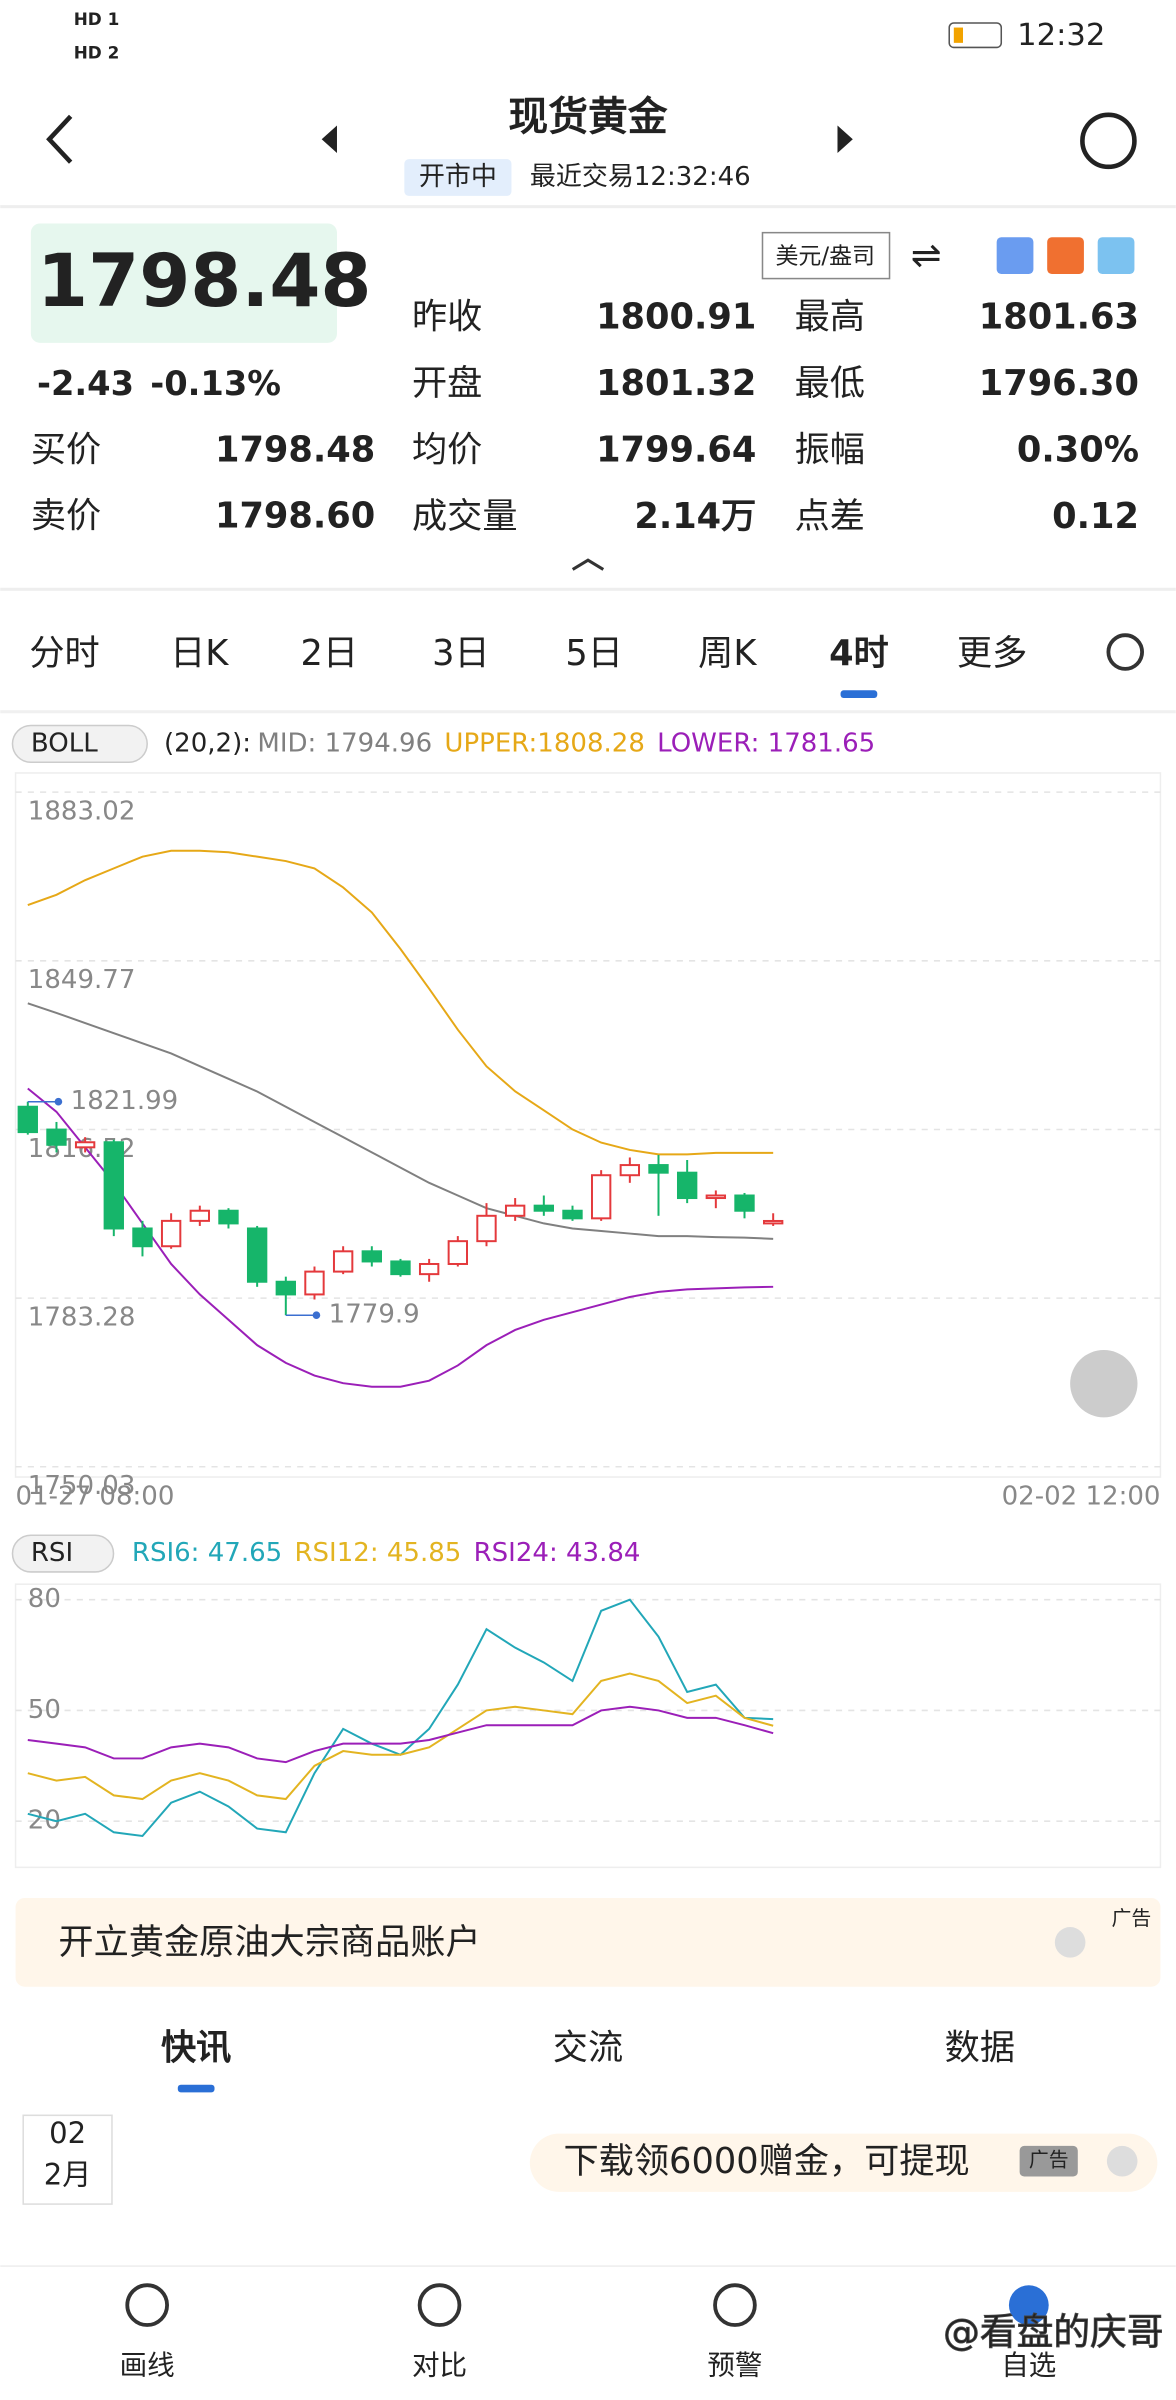  I want to click on nav-items: 画线 对比 预警 自选, so click(588, 2332).